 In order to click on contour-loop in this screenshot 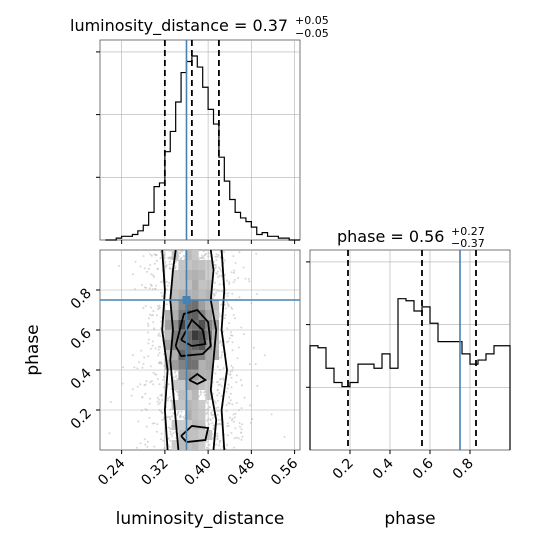, I will do `click(193, 332)`.